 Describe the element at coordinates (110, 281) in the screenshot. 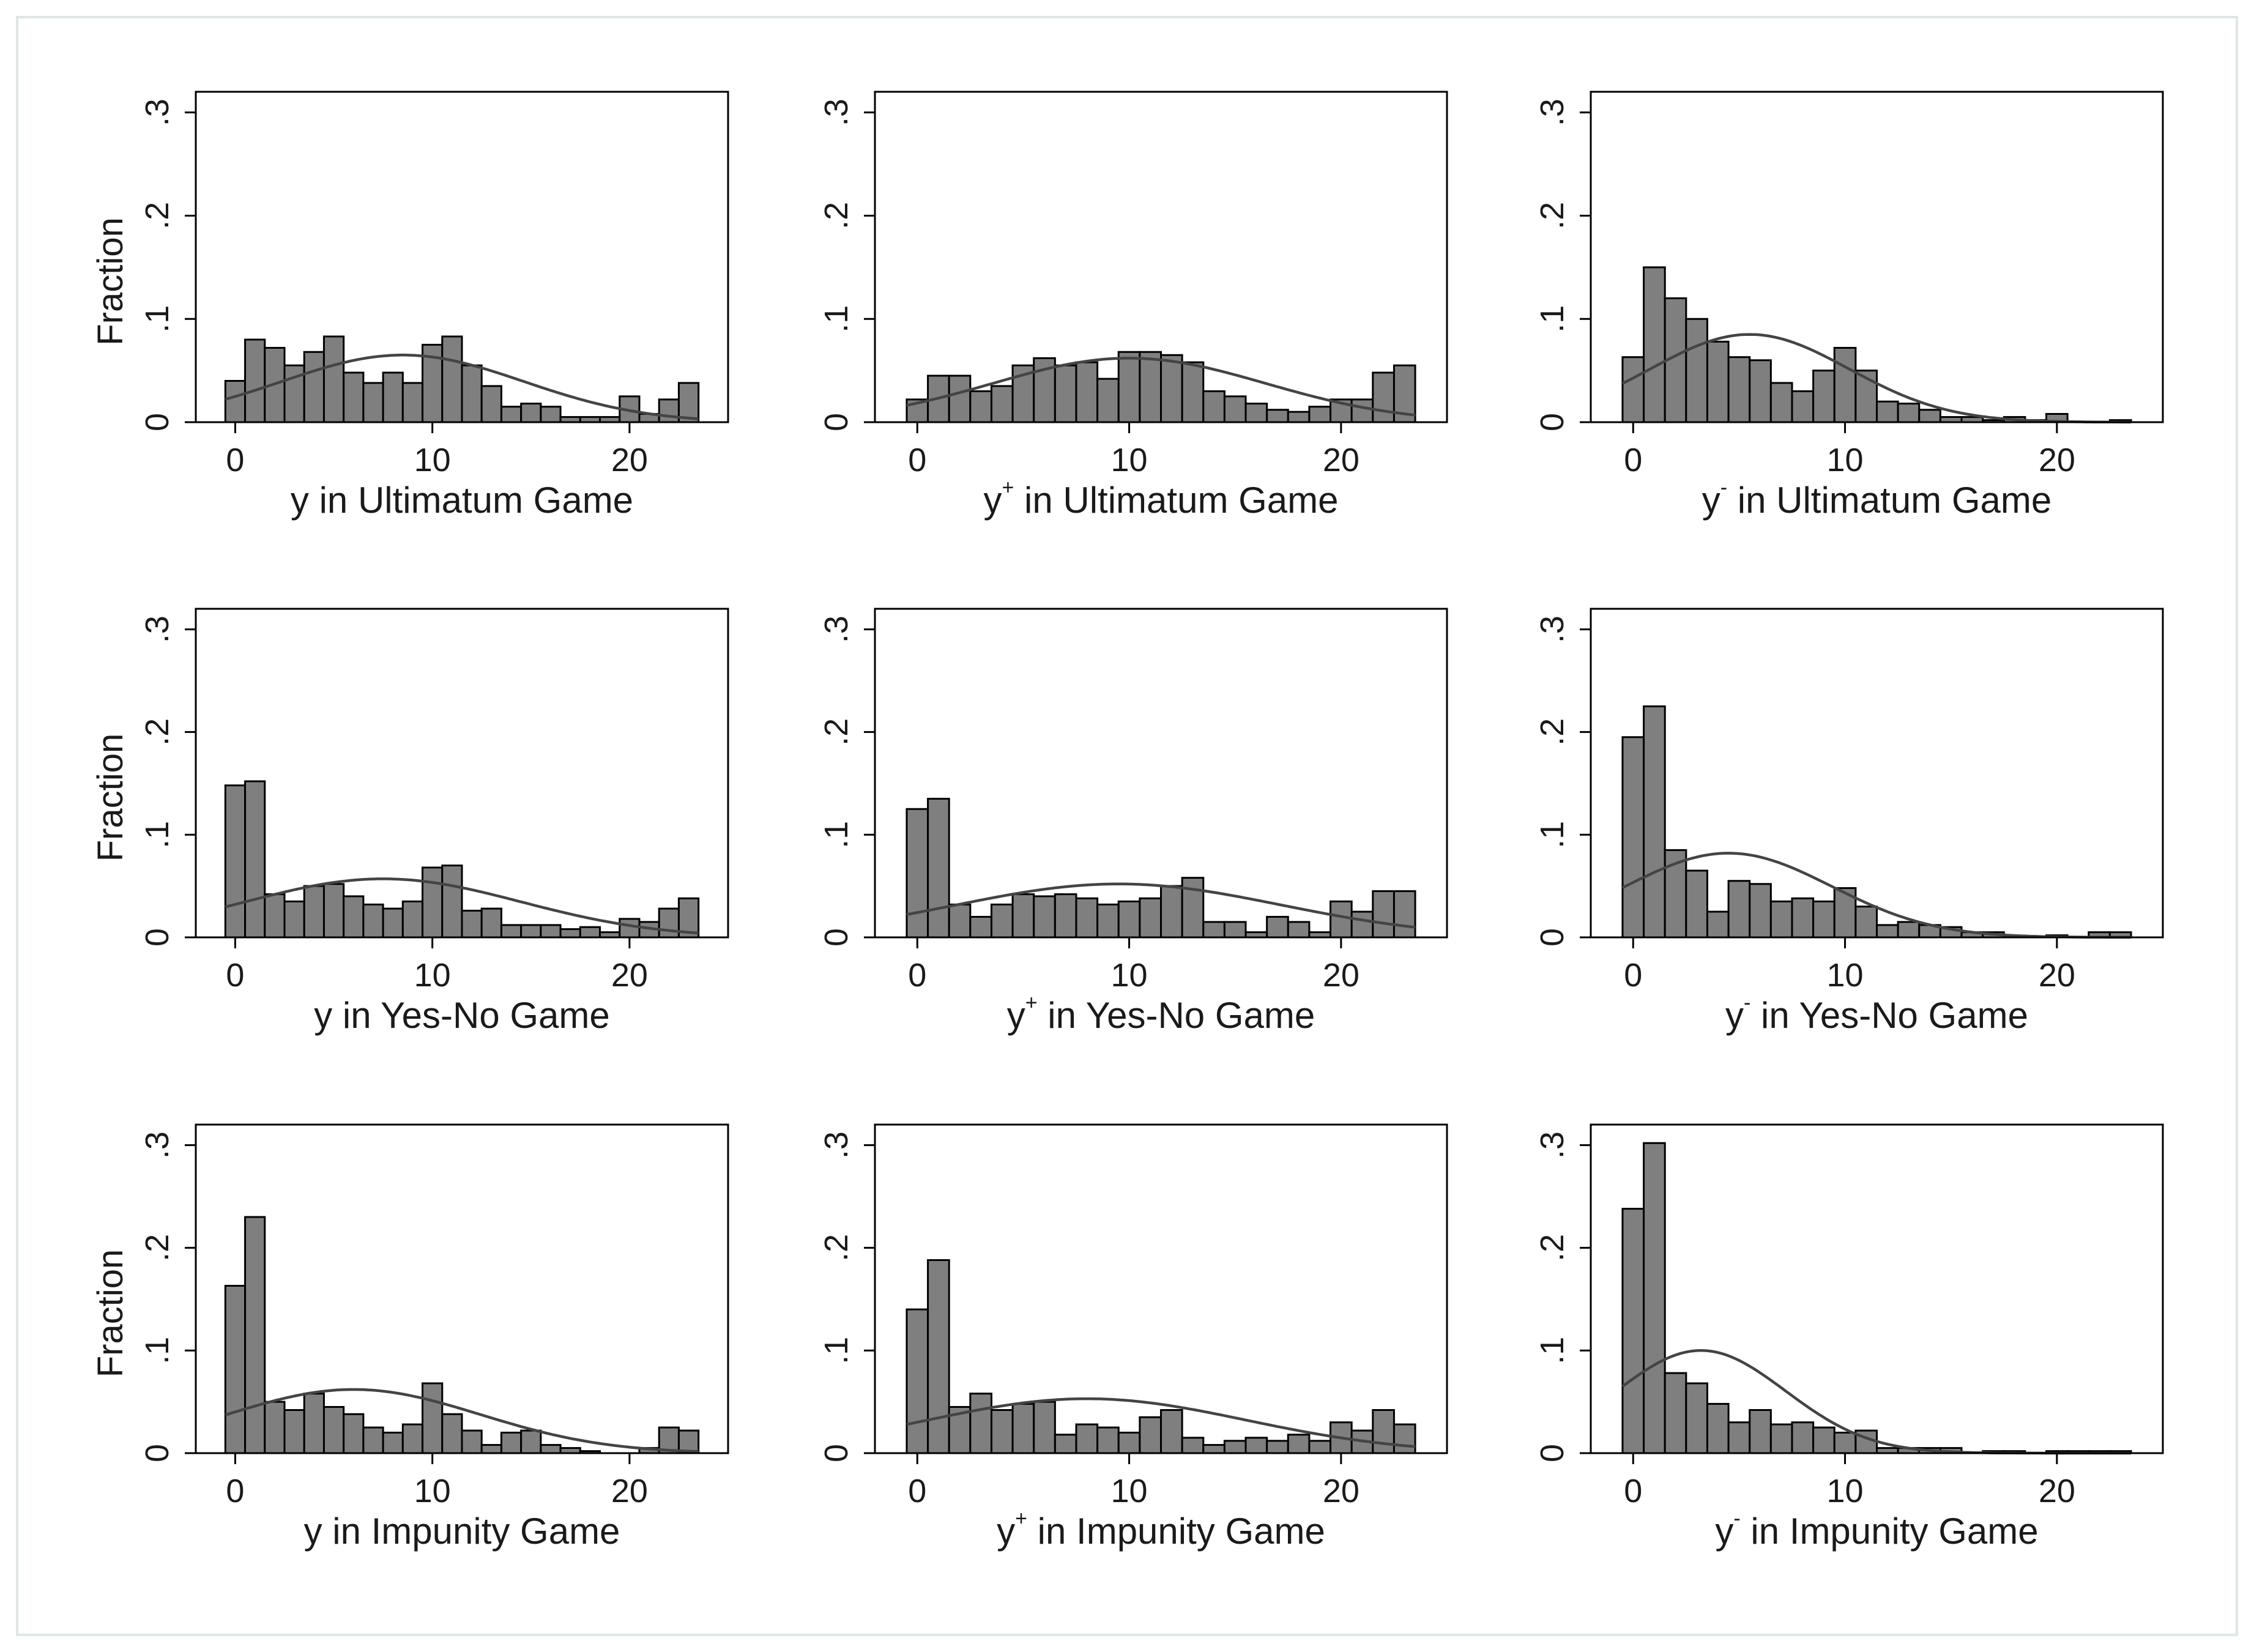

I see `y-axis-title: Fraction` at that location.